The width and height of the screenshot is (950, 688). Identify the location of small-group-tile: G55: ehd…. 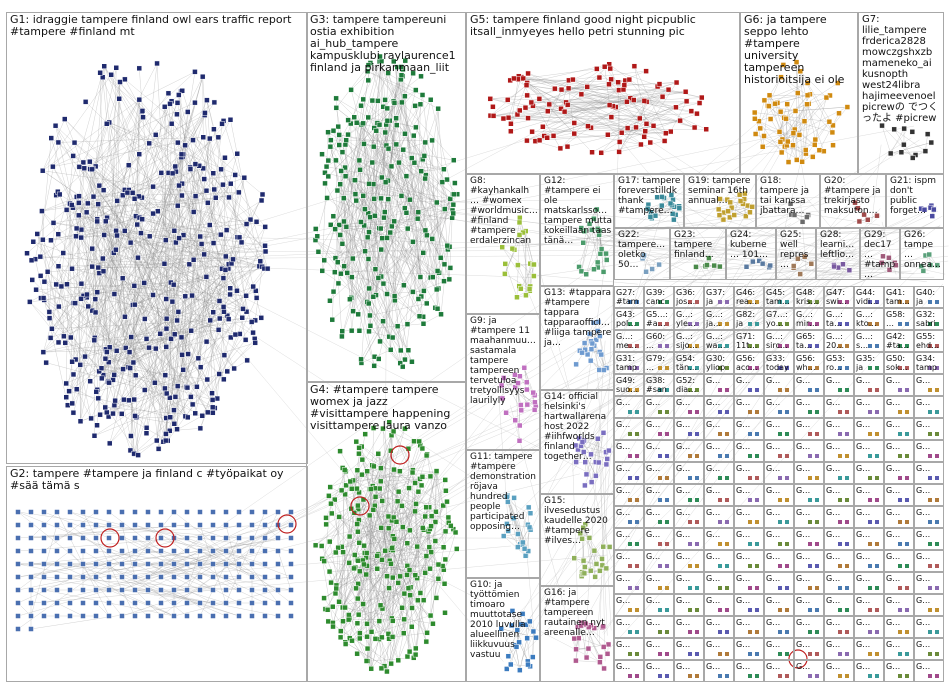
(929, 341).